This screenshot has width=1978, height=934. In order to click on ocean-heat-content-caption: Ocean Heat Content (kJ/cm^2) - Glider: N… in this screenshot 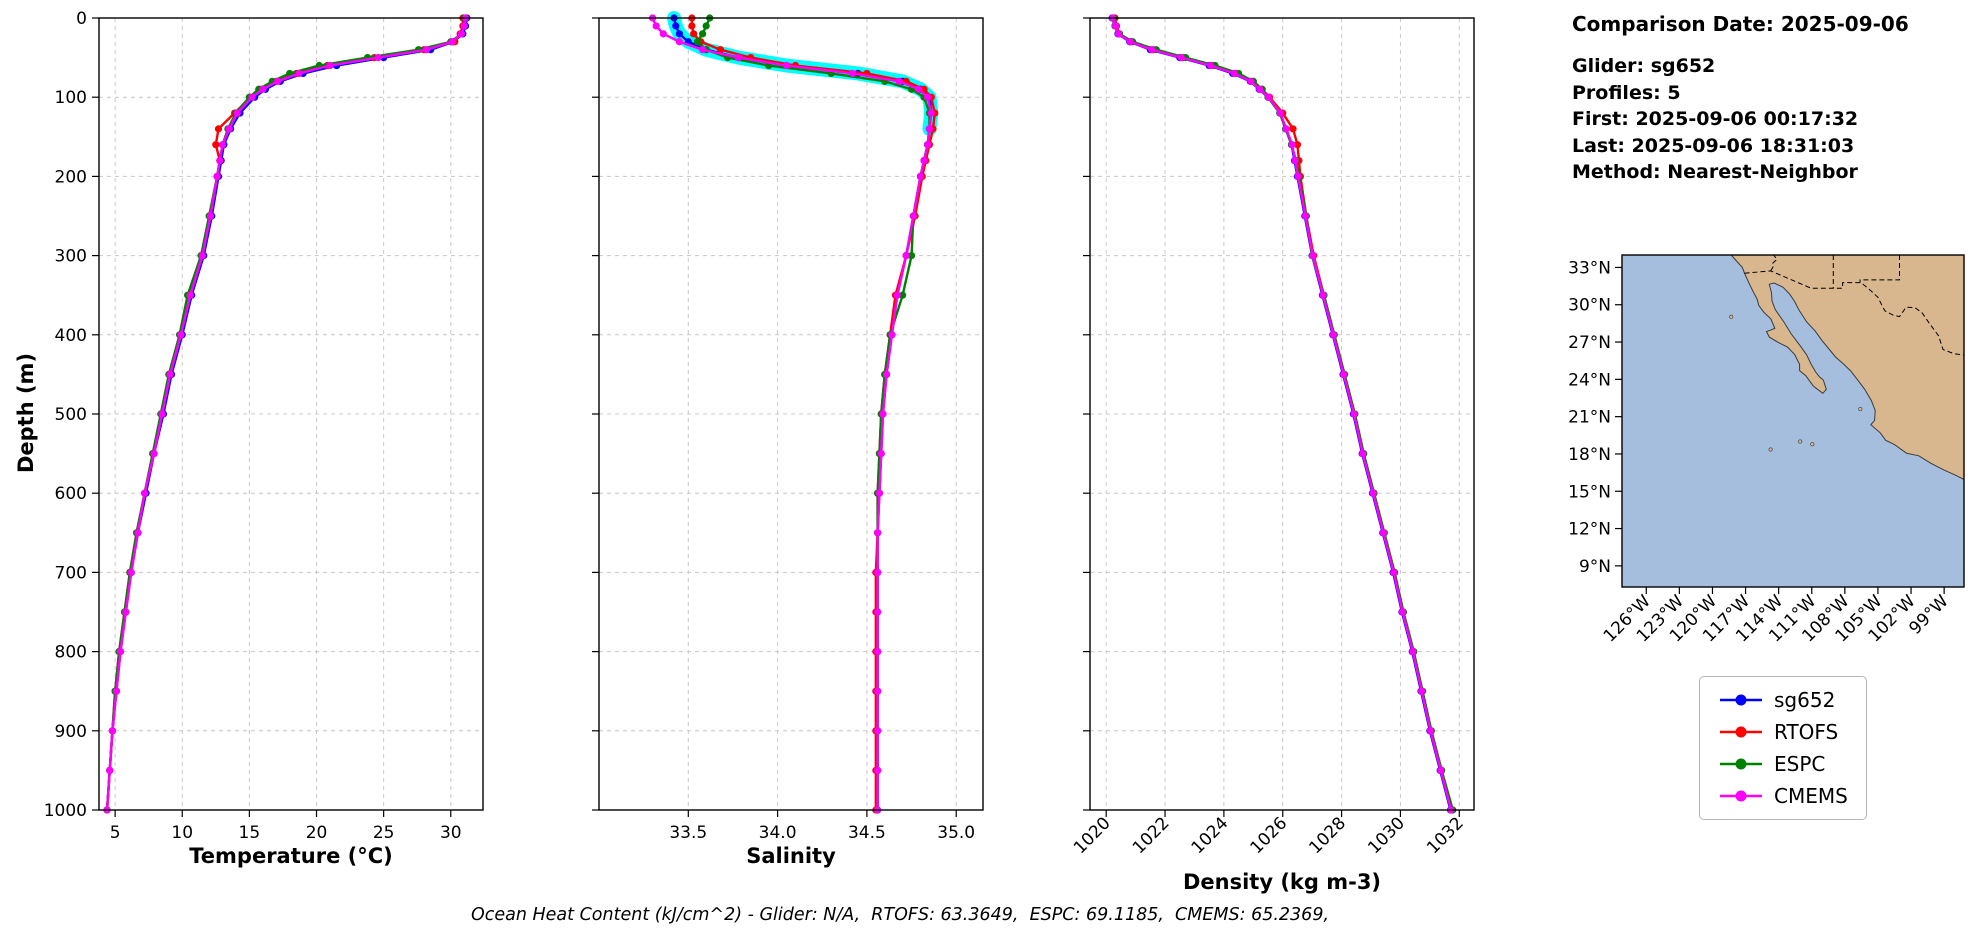, I will do `click(900, 915)`.